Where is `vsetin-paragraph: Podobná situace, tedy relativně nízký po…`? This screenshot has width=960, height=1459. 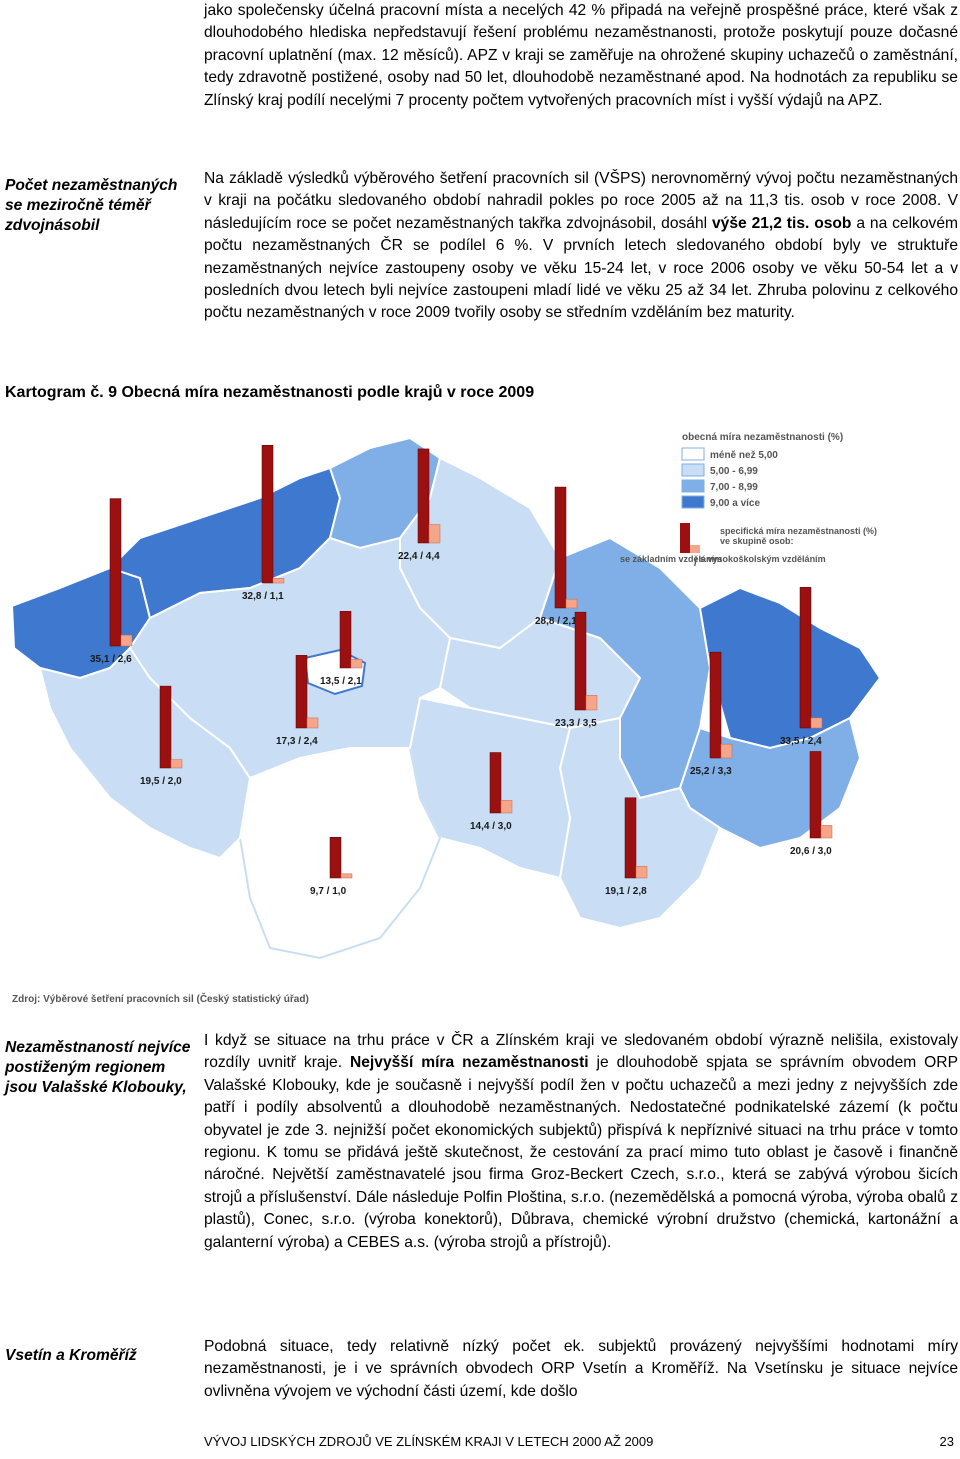 vsetin-paragraph: Podobná situace, tedy relativně nízký po… is located at coordinates (581, 1369).